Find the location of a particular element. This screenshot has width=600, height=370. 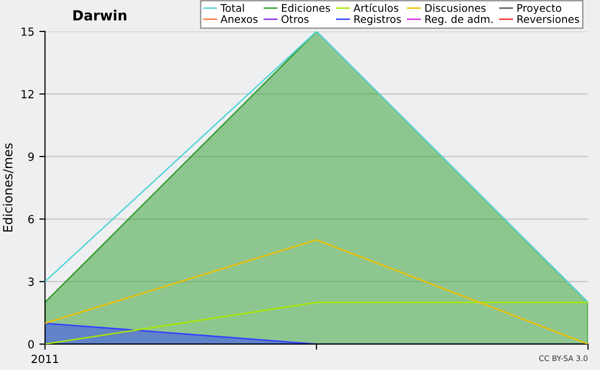

legend-label: Artículos is located at coordinates (376, 7).